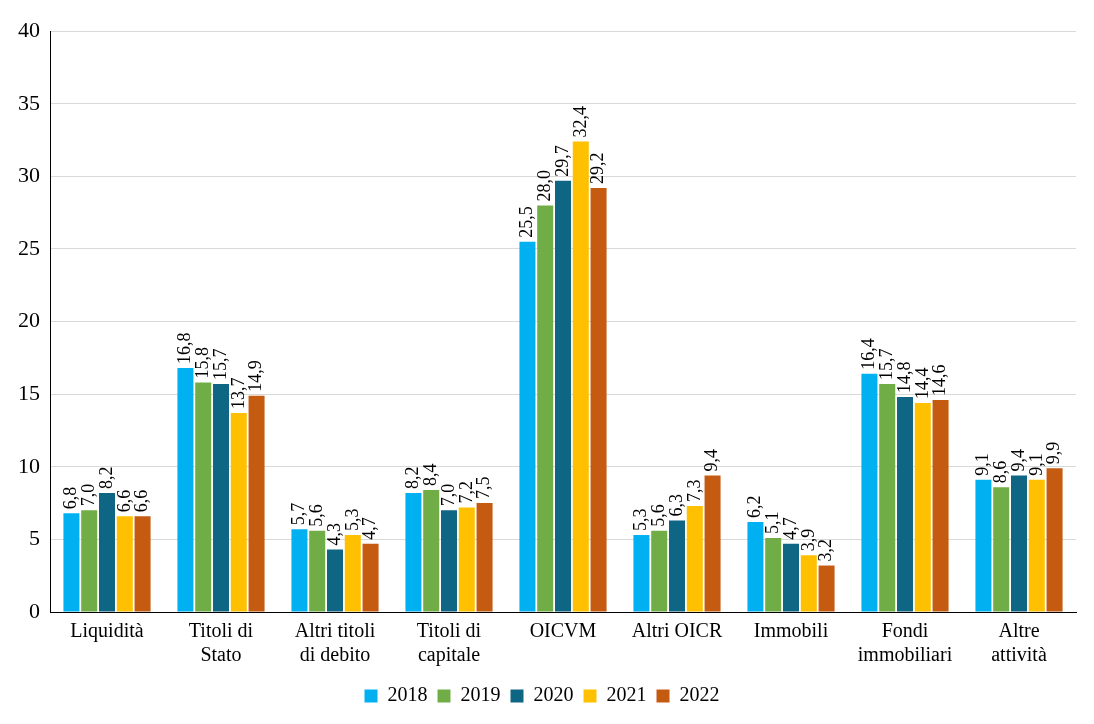 Image resolution: width=1094 pixels, height=724 pixels. What do you see at coordinates (335, 642) in the screenshot?
I see `x-tick-label: Altri titoli di debito` at bounding box center [335, 642].